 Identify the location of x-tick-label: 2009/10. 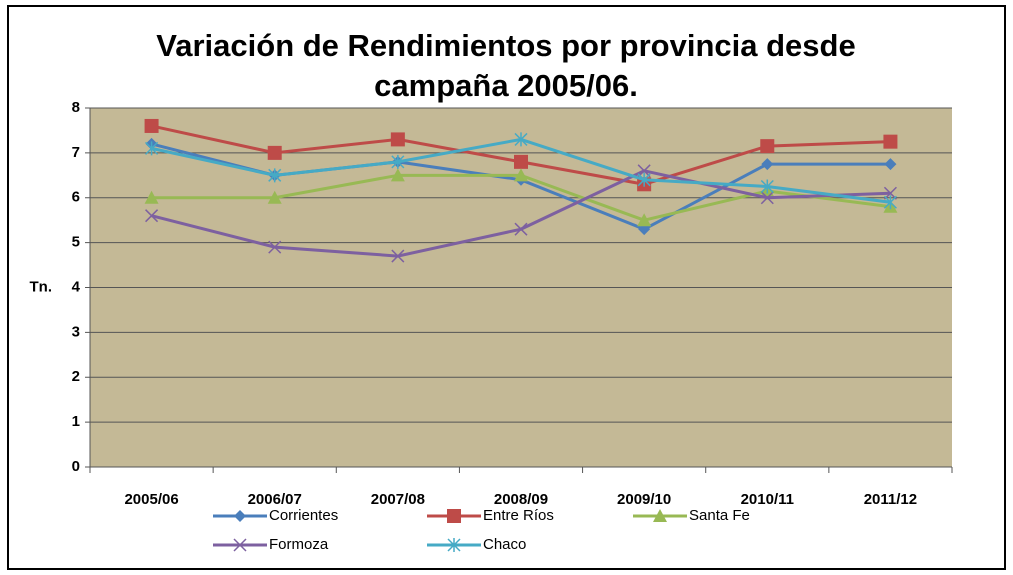
(644, 499).